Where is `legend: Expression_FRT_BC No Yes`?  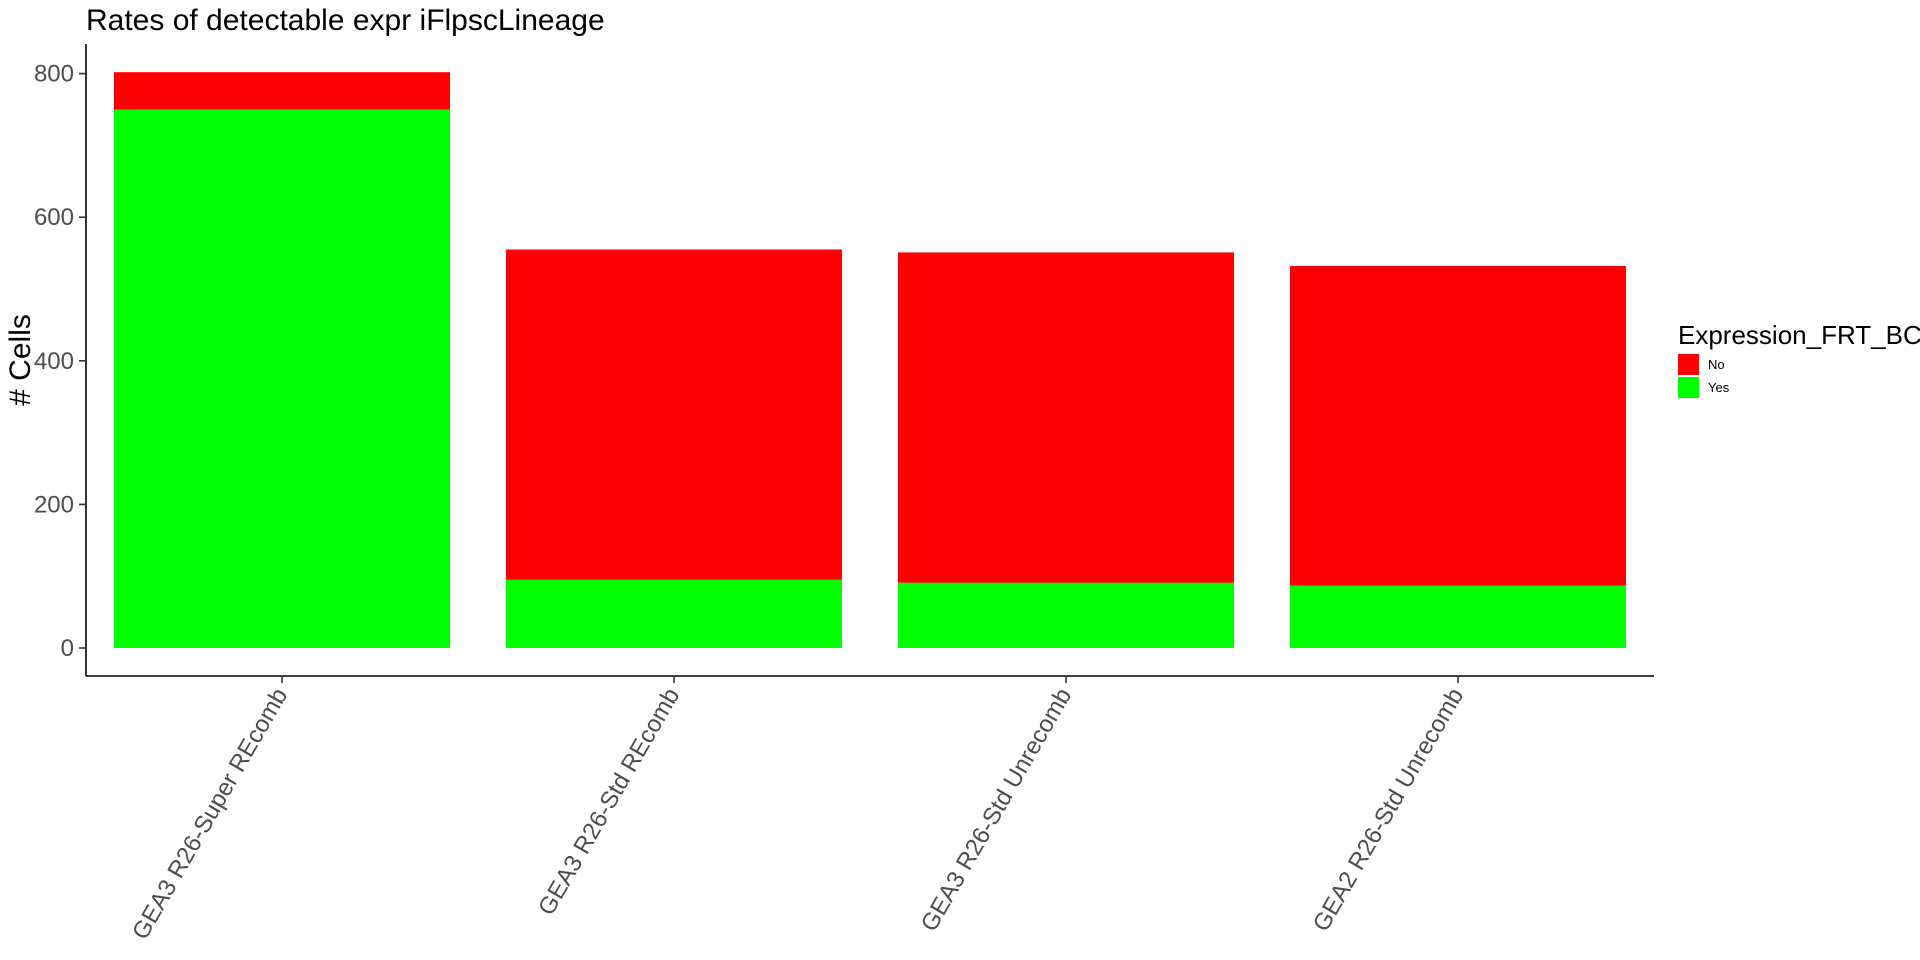 legend: Expression_FRT_BC No Yes is located at coordinates (1799, 359).